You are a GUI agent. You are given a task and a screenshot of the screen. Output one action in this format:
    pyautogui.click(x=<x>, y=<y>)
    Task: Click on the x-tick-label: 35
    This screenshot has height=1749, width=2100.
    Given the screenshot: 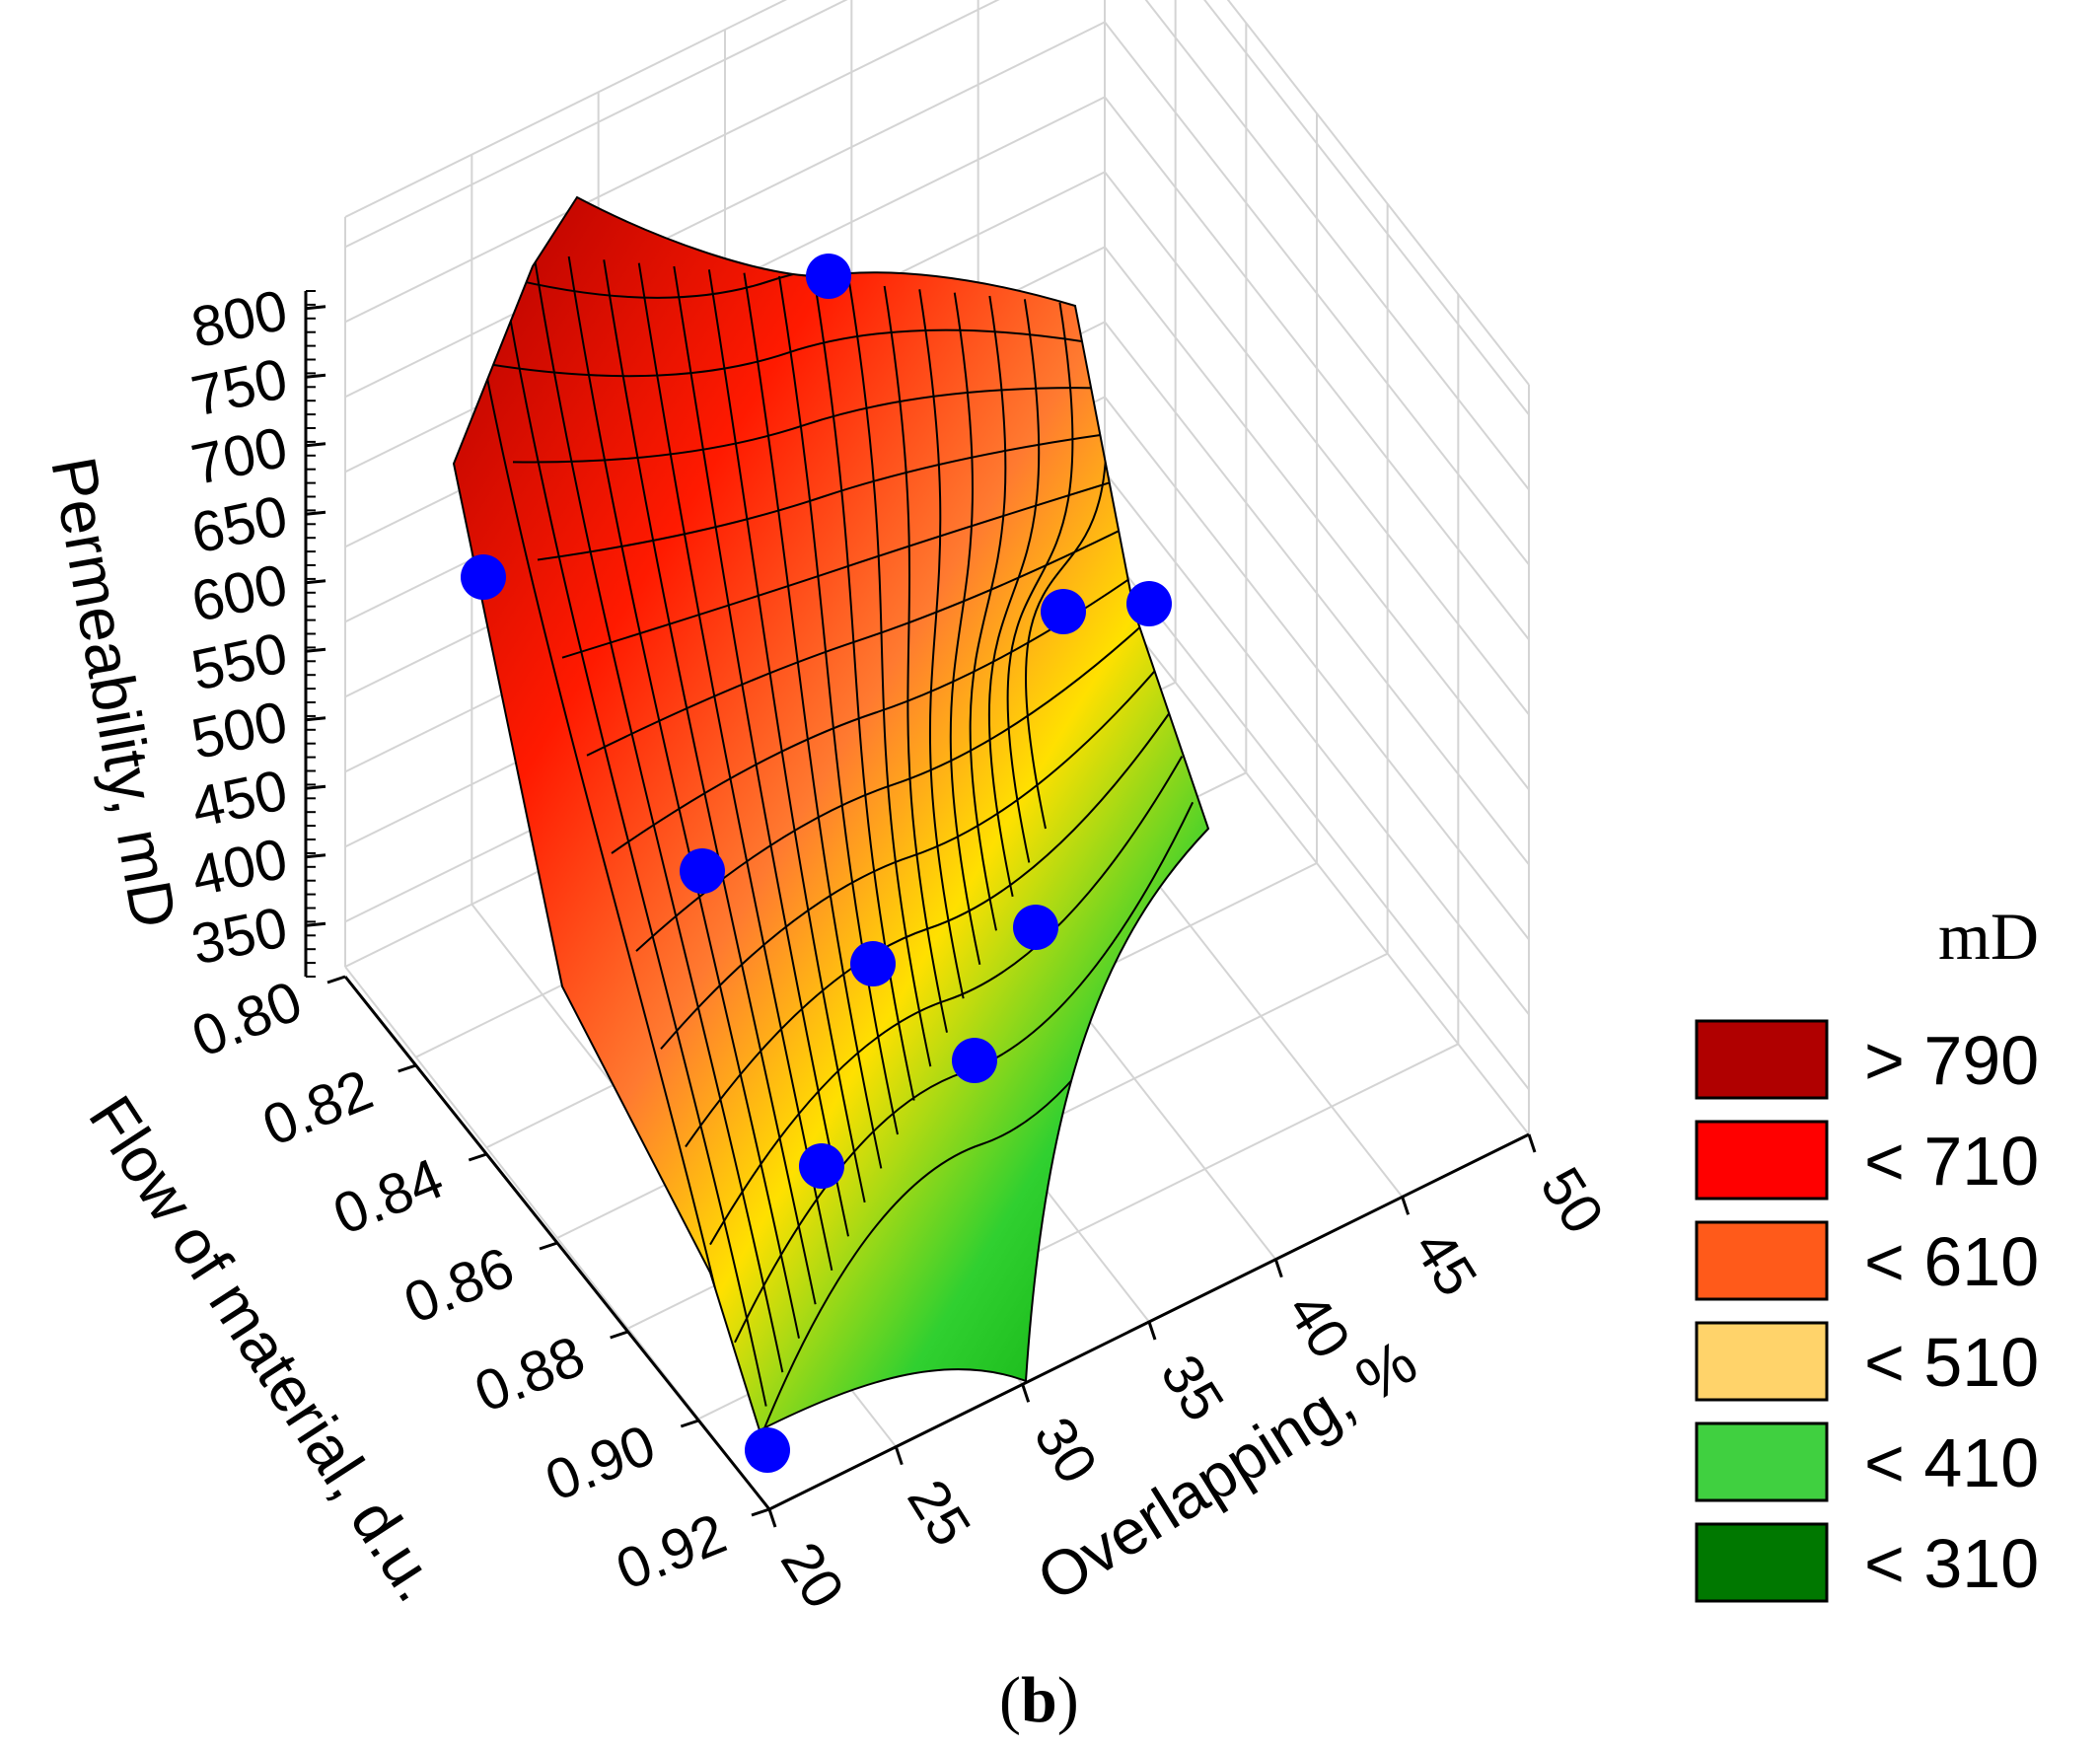 What is the action you would take?
    pyautogui.click(x=1192, y=1388)
    